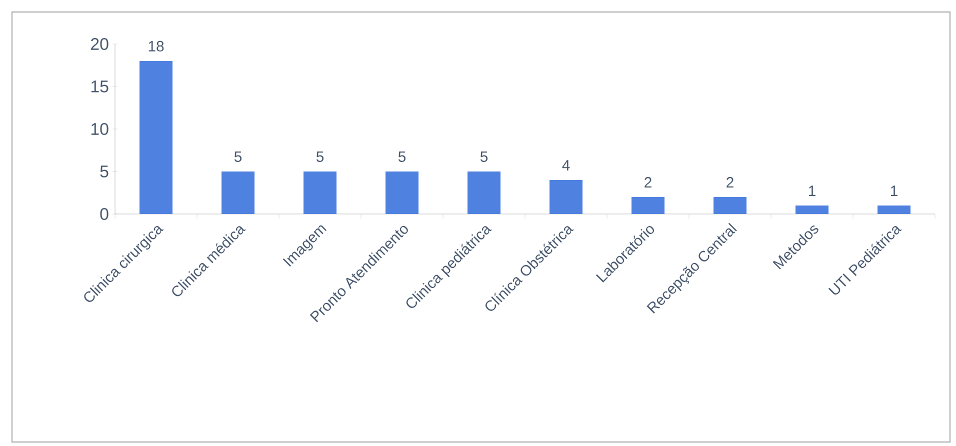 This screenshot has height=446, width=956. What do you see at coordinates (104, 214) in the screenshot?
I see `y-tick-label: 0` at bounding box center [104, 214].